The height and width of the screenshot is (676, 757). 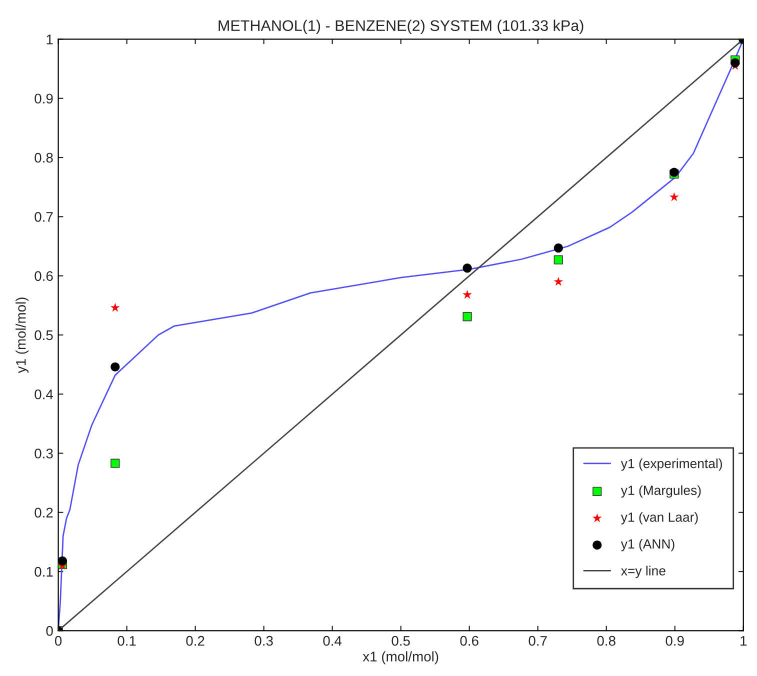 What do you see at coordinates (195, 641) in the screenshot?
I see `x-tick-label: 0.2` at bounding box center [195, 641].